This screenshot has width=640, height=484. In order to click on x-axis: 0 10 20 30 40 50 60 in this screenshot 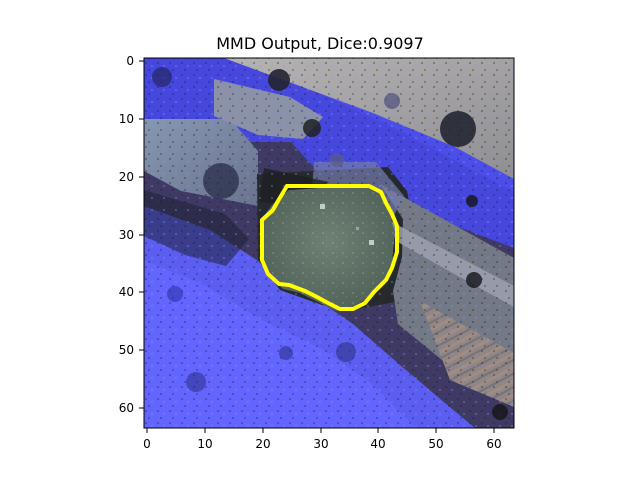, I will do `click(322, 439)`.